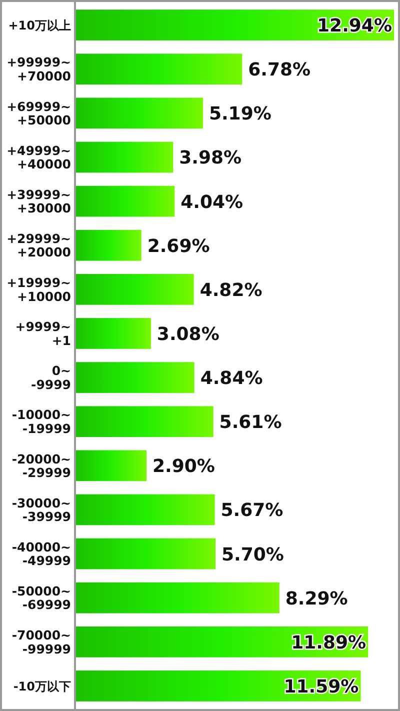  Describe the element at coordinates (39, 245) in the screenshot. I see `y-tick-label: +29999~ +20000` at that location.